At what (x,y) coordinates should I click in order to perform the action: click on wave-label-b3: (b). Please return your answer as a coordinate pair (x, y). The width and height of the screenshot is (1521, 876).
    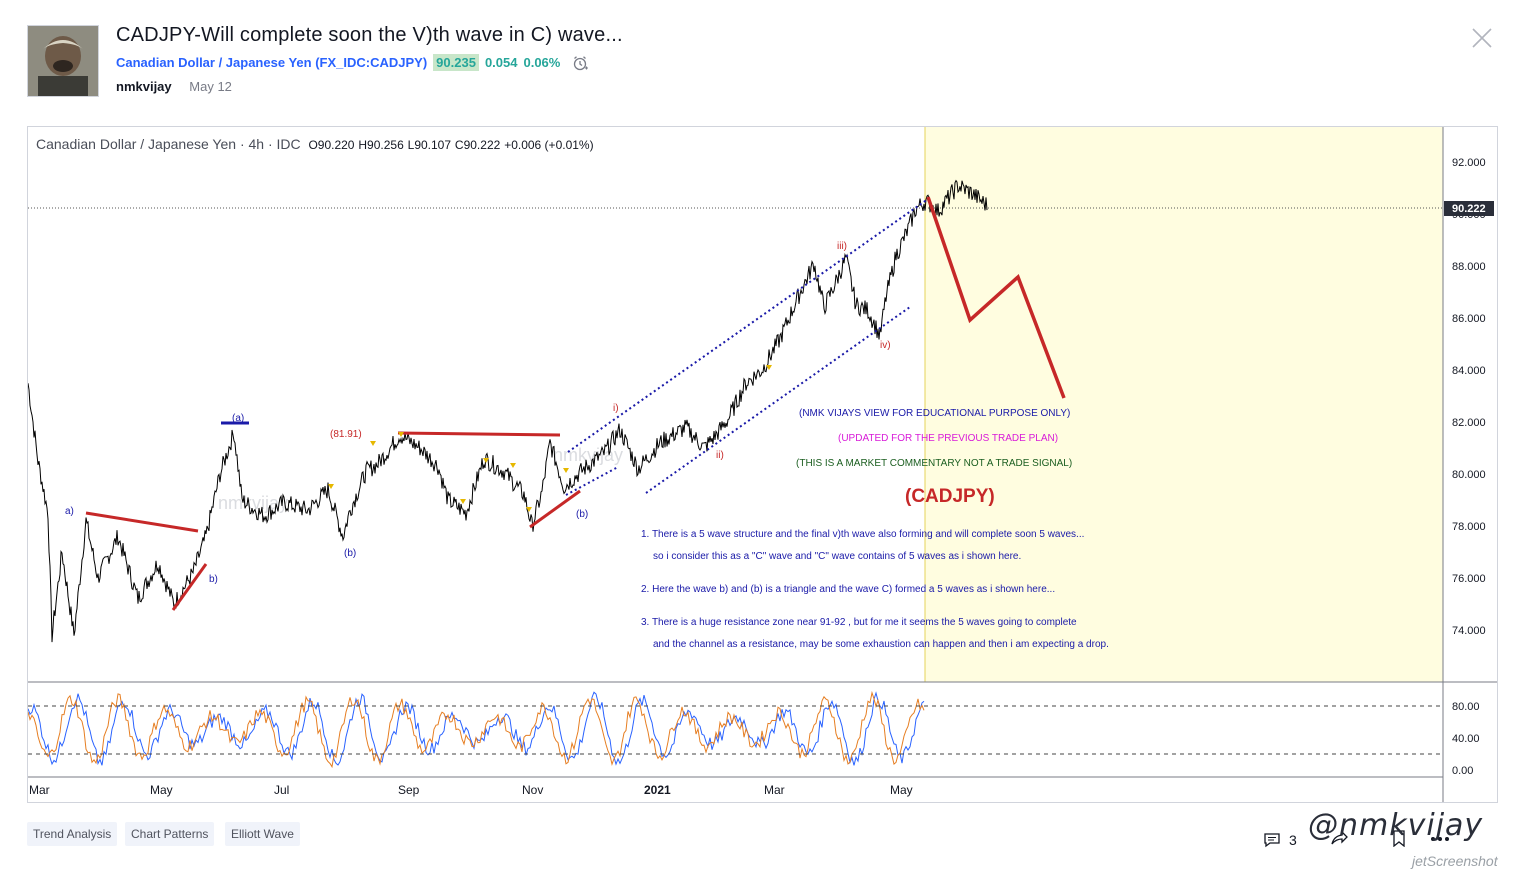
    Looking at the image, I should click on (582, 514).